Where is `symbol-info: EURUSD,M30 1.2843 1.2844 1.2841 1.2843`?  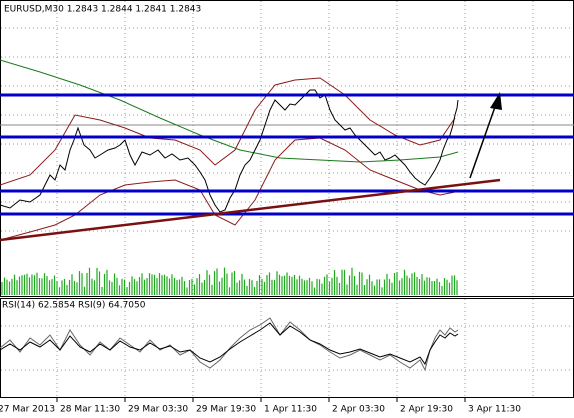
symbol-info: EURUSD,M30 1.2843 1.2844 1.2841 1.2843 is located at coordinates (102, 10).